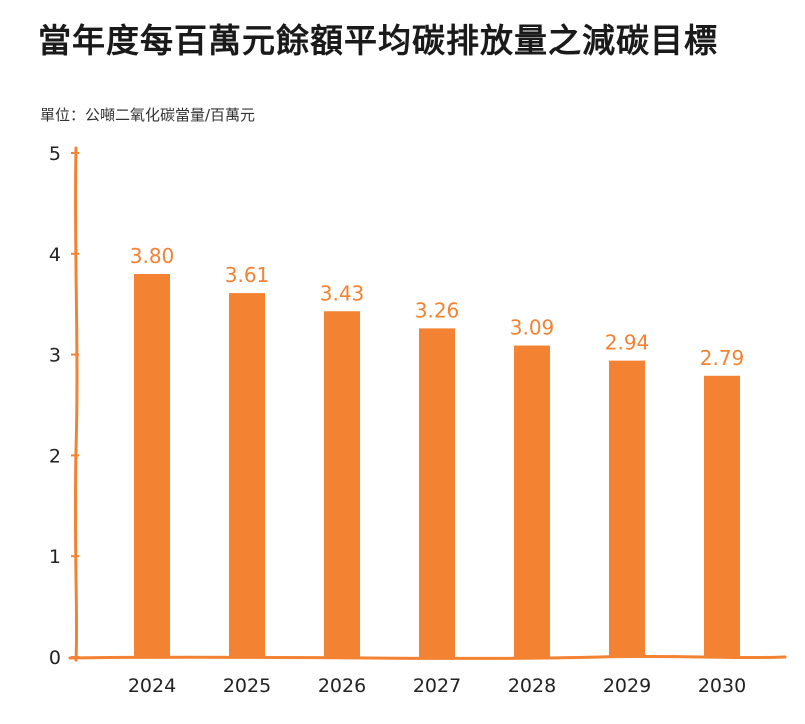 The width and height of the screenshot is (805, 724). I want to click on y-tick-label: 4, so click(55, 255).